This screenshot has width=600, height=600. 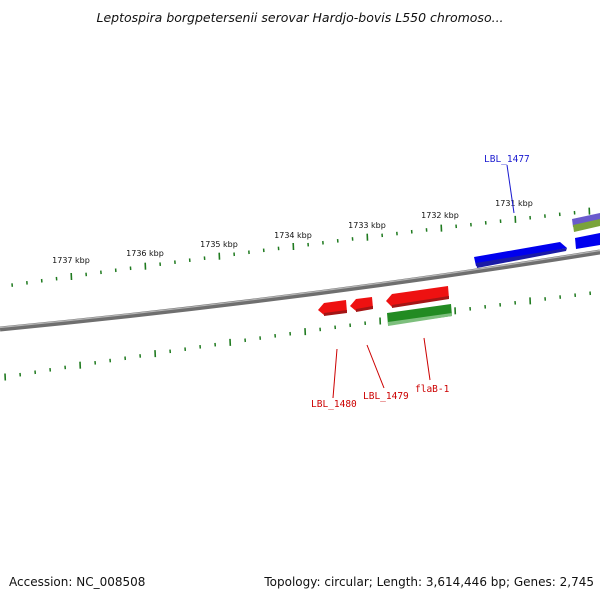 I want to click on inner-tick-ring, so click(x=298, y=336).